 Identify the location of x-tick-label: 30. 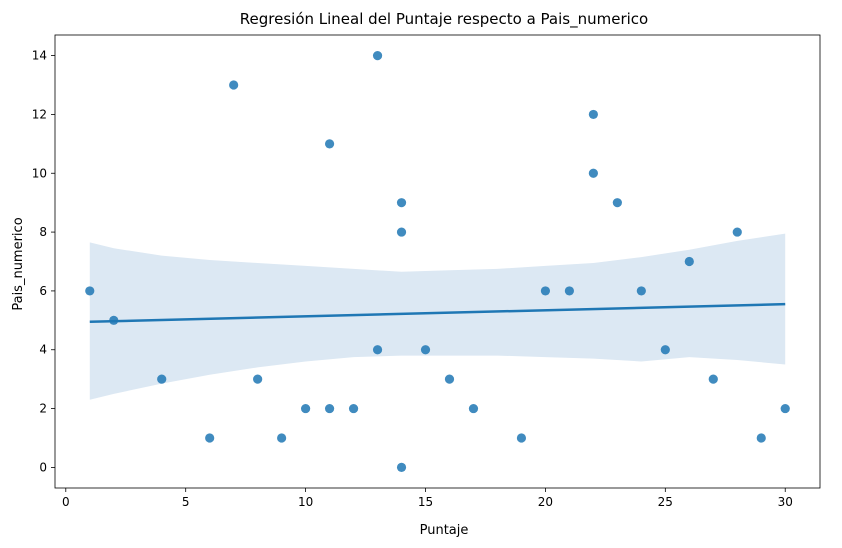
(785, 502).